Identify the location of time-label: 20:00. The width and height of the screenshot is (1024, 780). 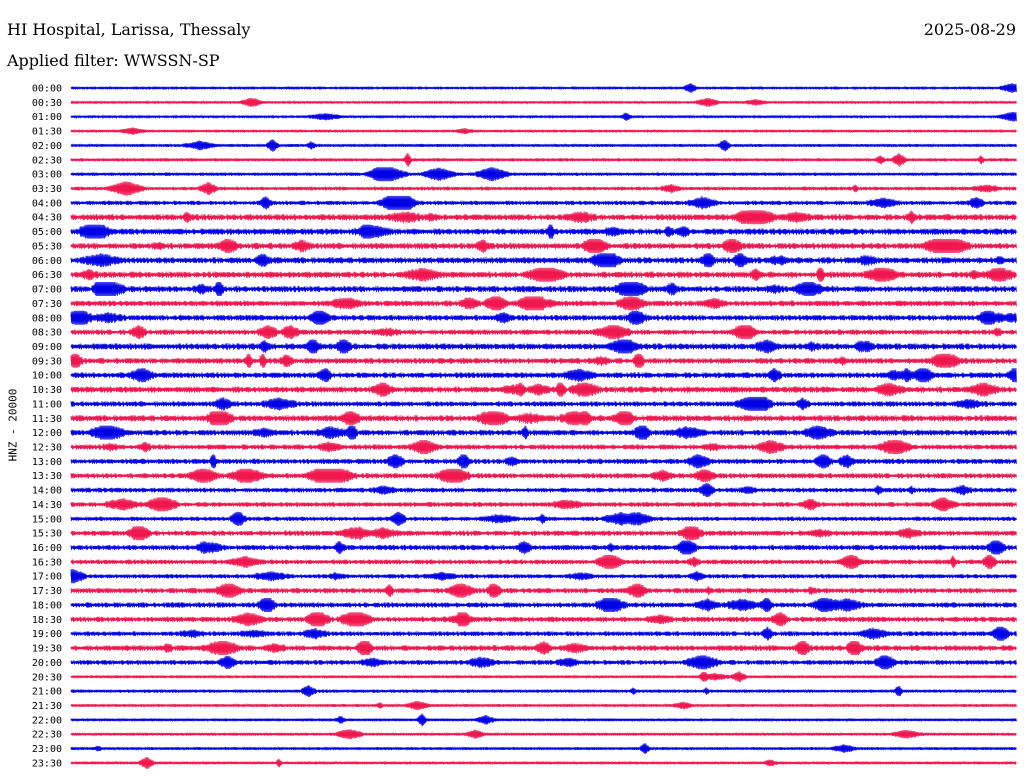
(47, 663).